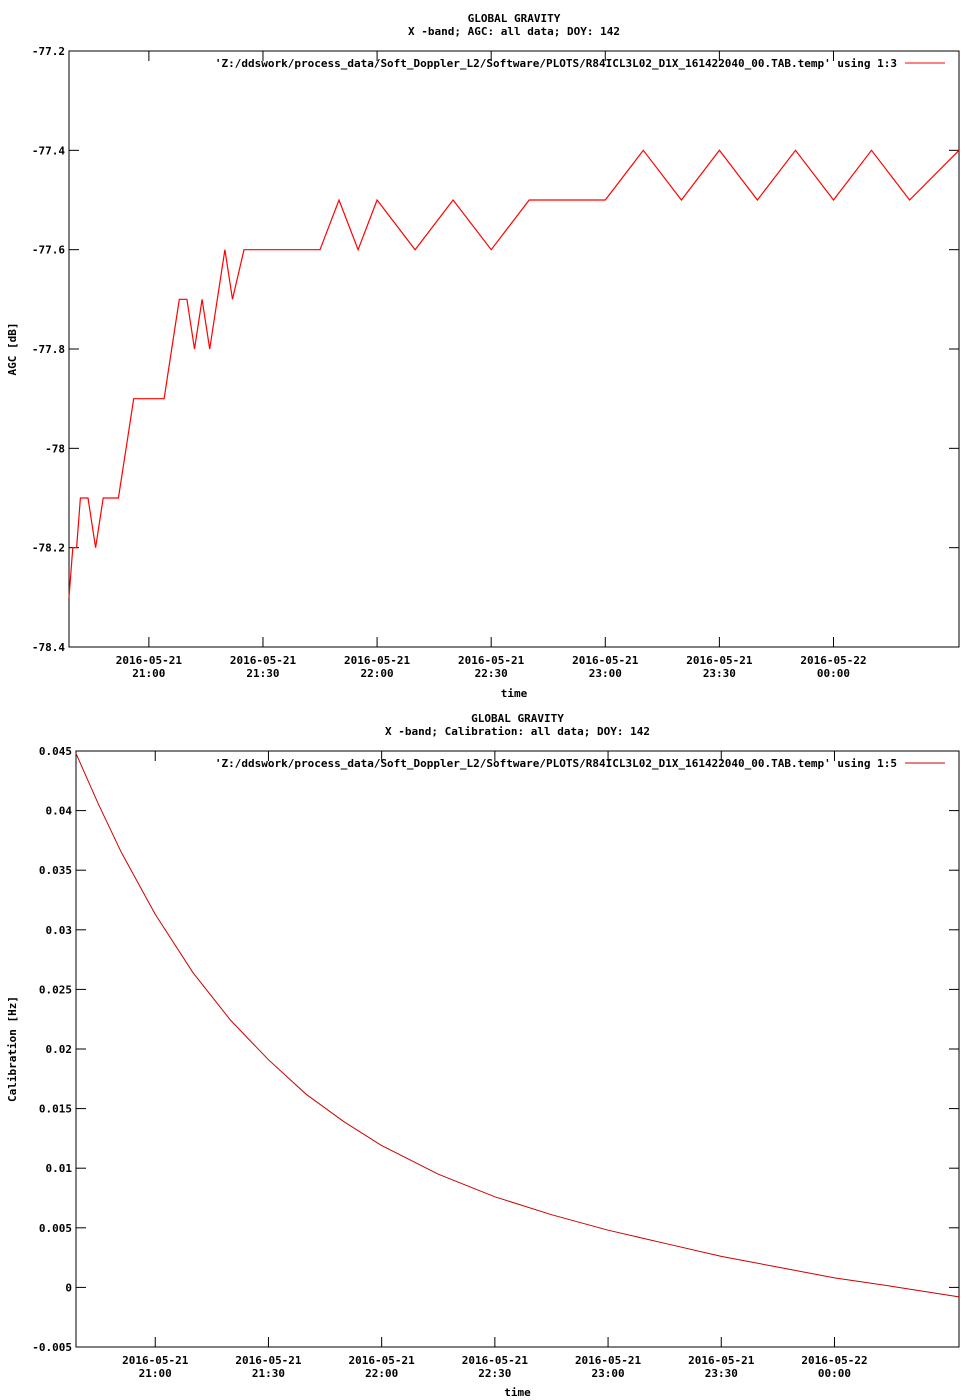 Image resolution: width=980 pixels, height=1400 pixels. Describe the element at coordinates (55, 448) in the screenshot. I see `y-tick-label: -78` at that location.